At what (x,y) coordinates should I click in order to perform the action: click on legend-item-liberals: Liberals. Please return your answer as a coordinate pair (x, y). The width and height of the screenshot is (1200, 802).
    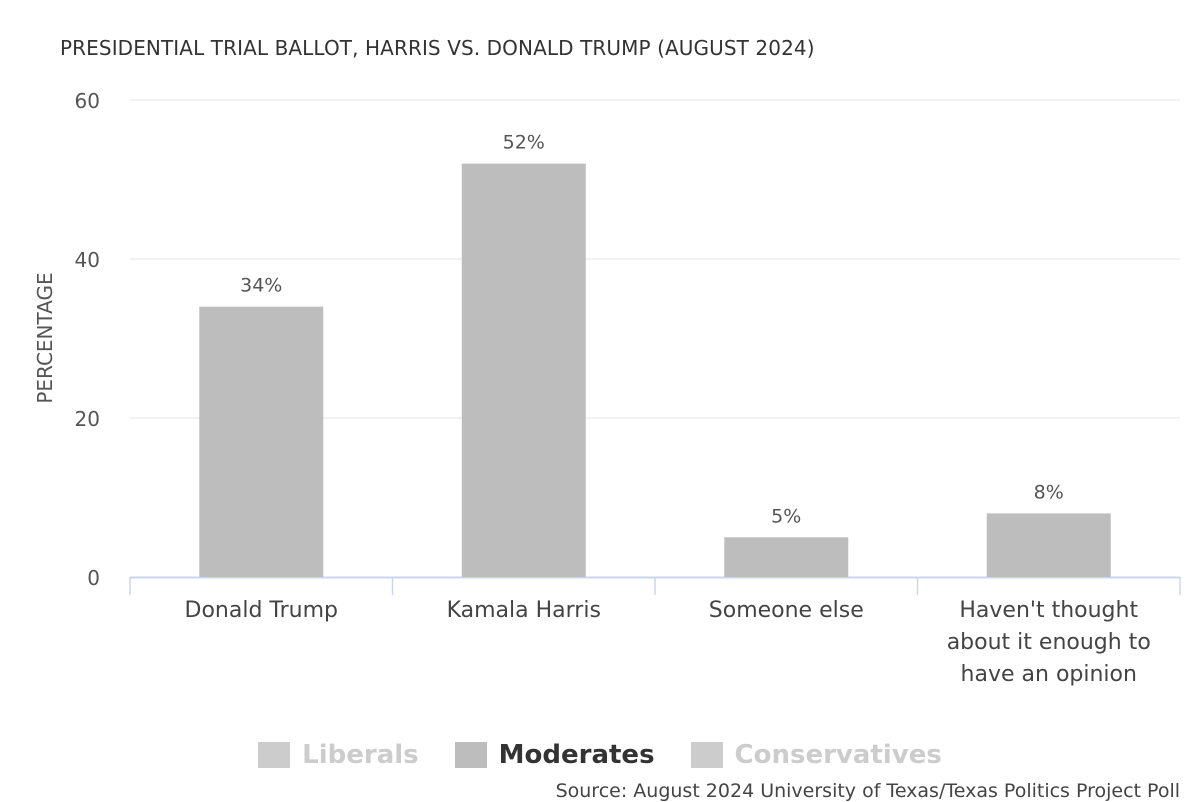
    Looking at the image, I should click on (338, 755).